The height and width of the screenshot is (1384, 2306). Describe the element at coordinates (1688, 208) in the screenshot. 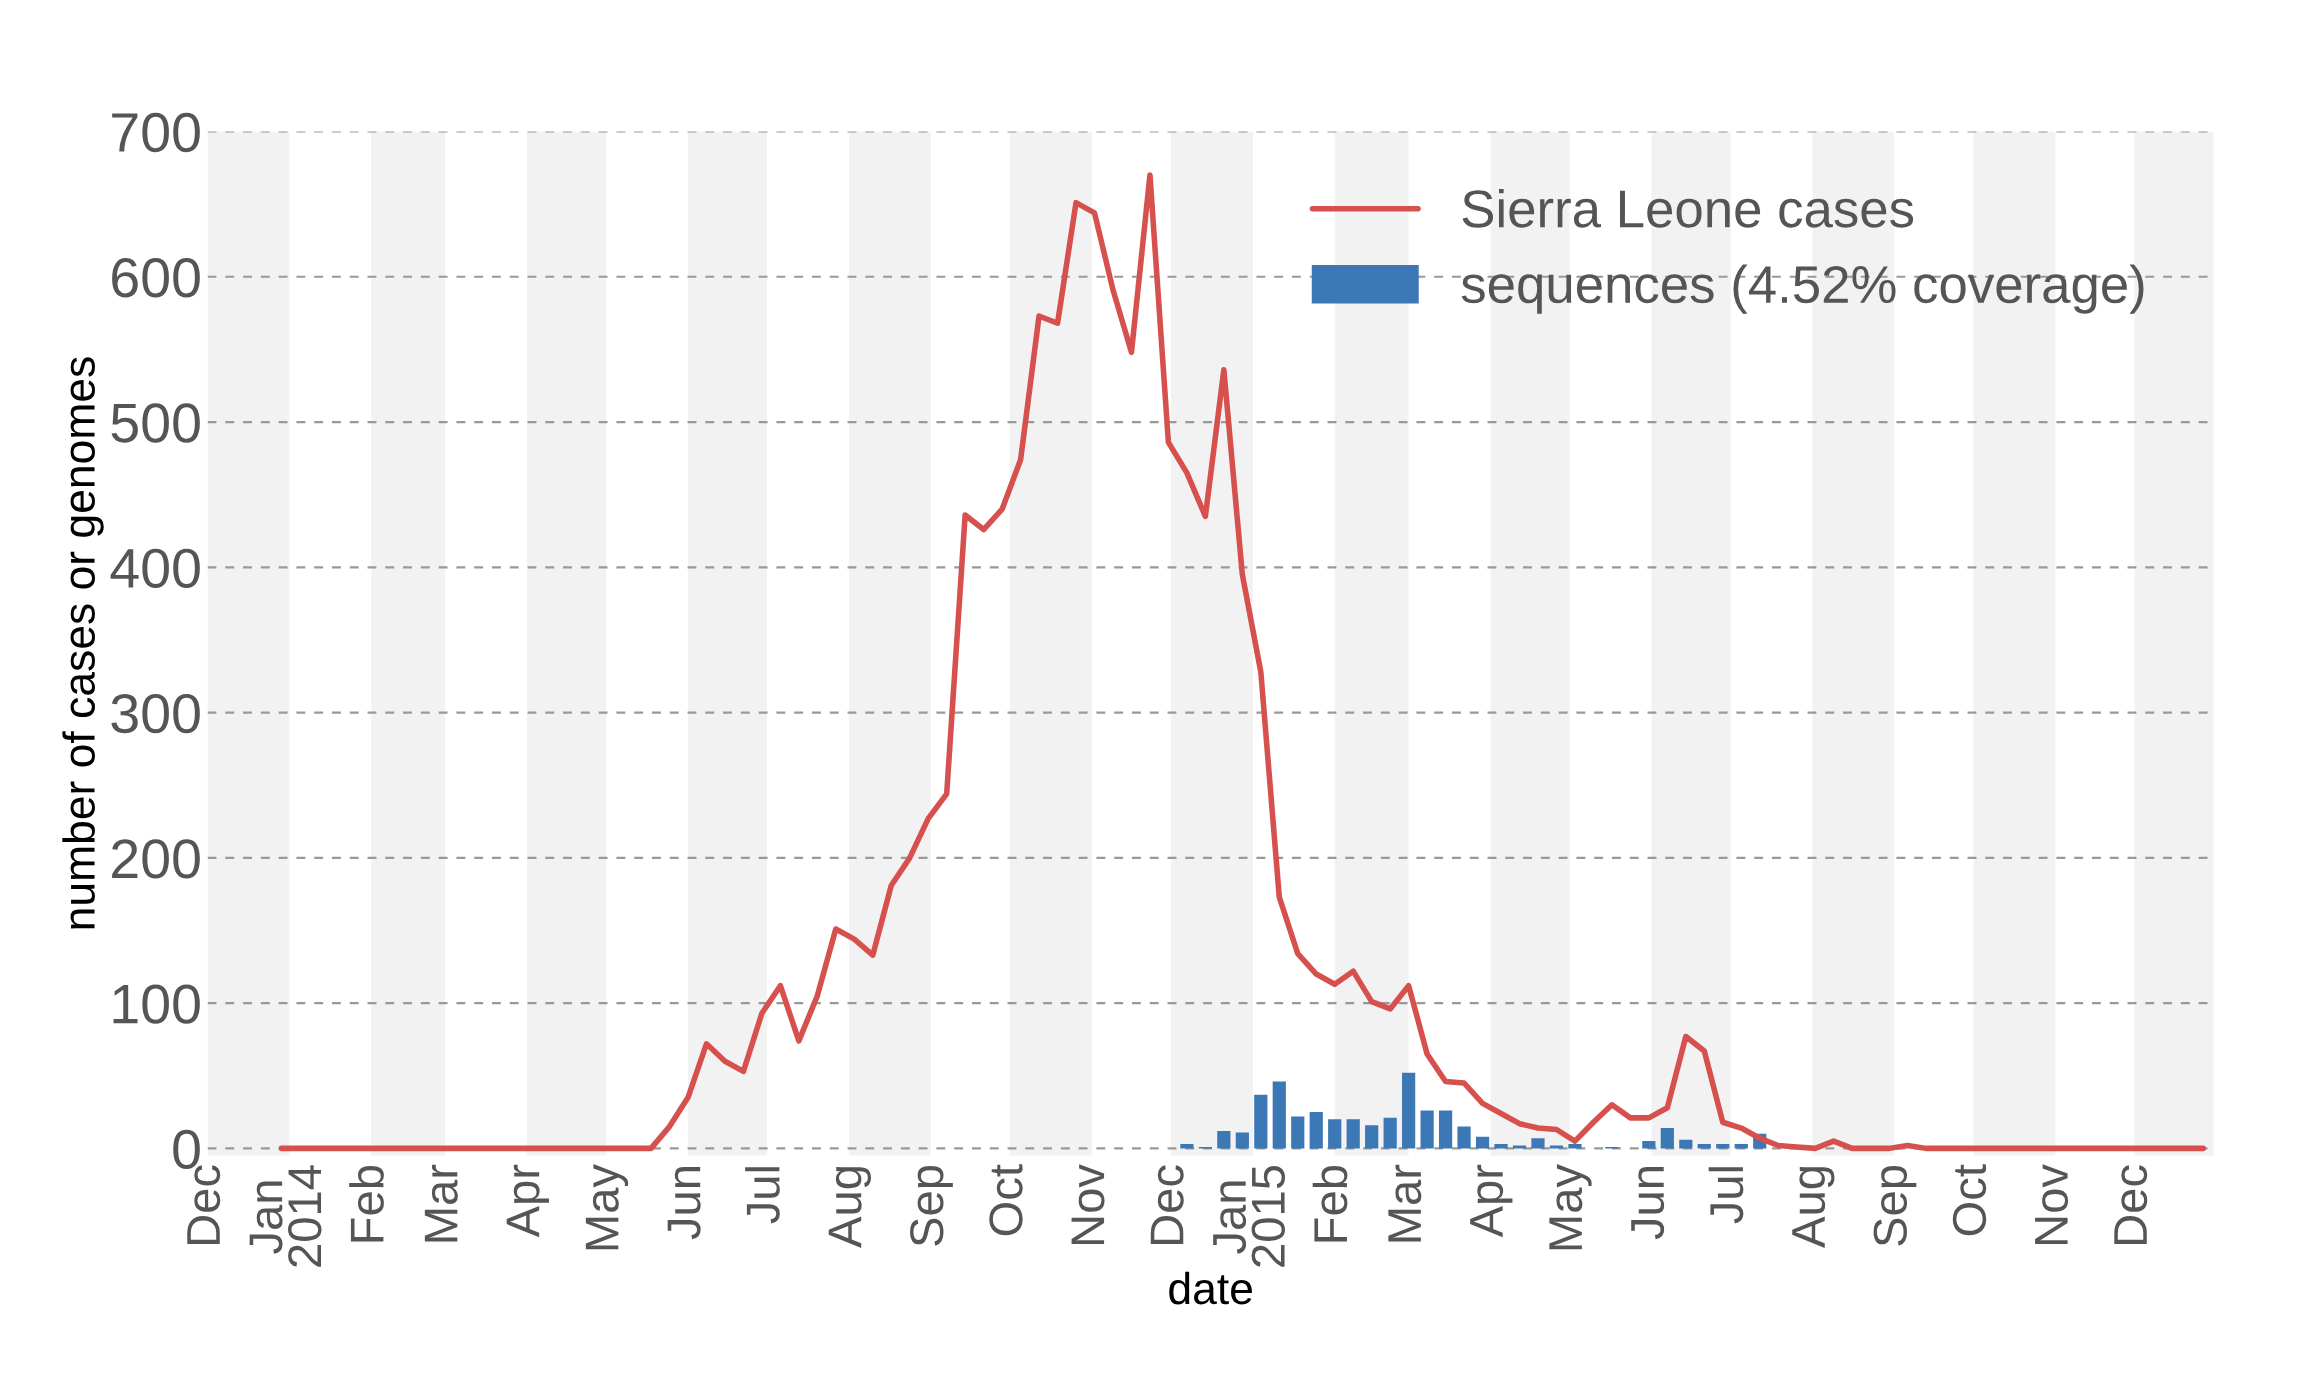

I see `legend-label: Sierra Leone cases` at that location.